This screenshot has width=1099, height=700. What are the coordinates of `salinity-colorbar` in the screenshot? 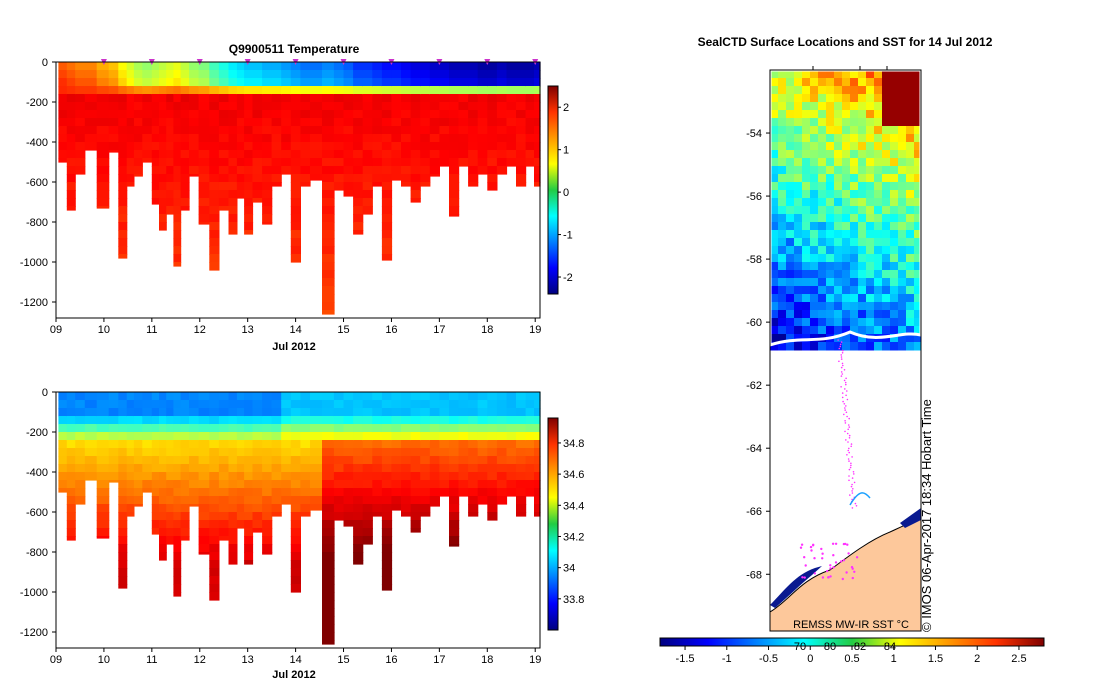 It's located at (553, 524).